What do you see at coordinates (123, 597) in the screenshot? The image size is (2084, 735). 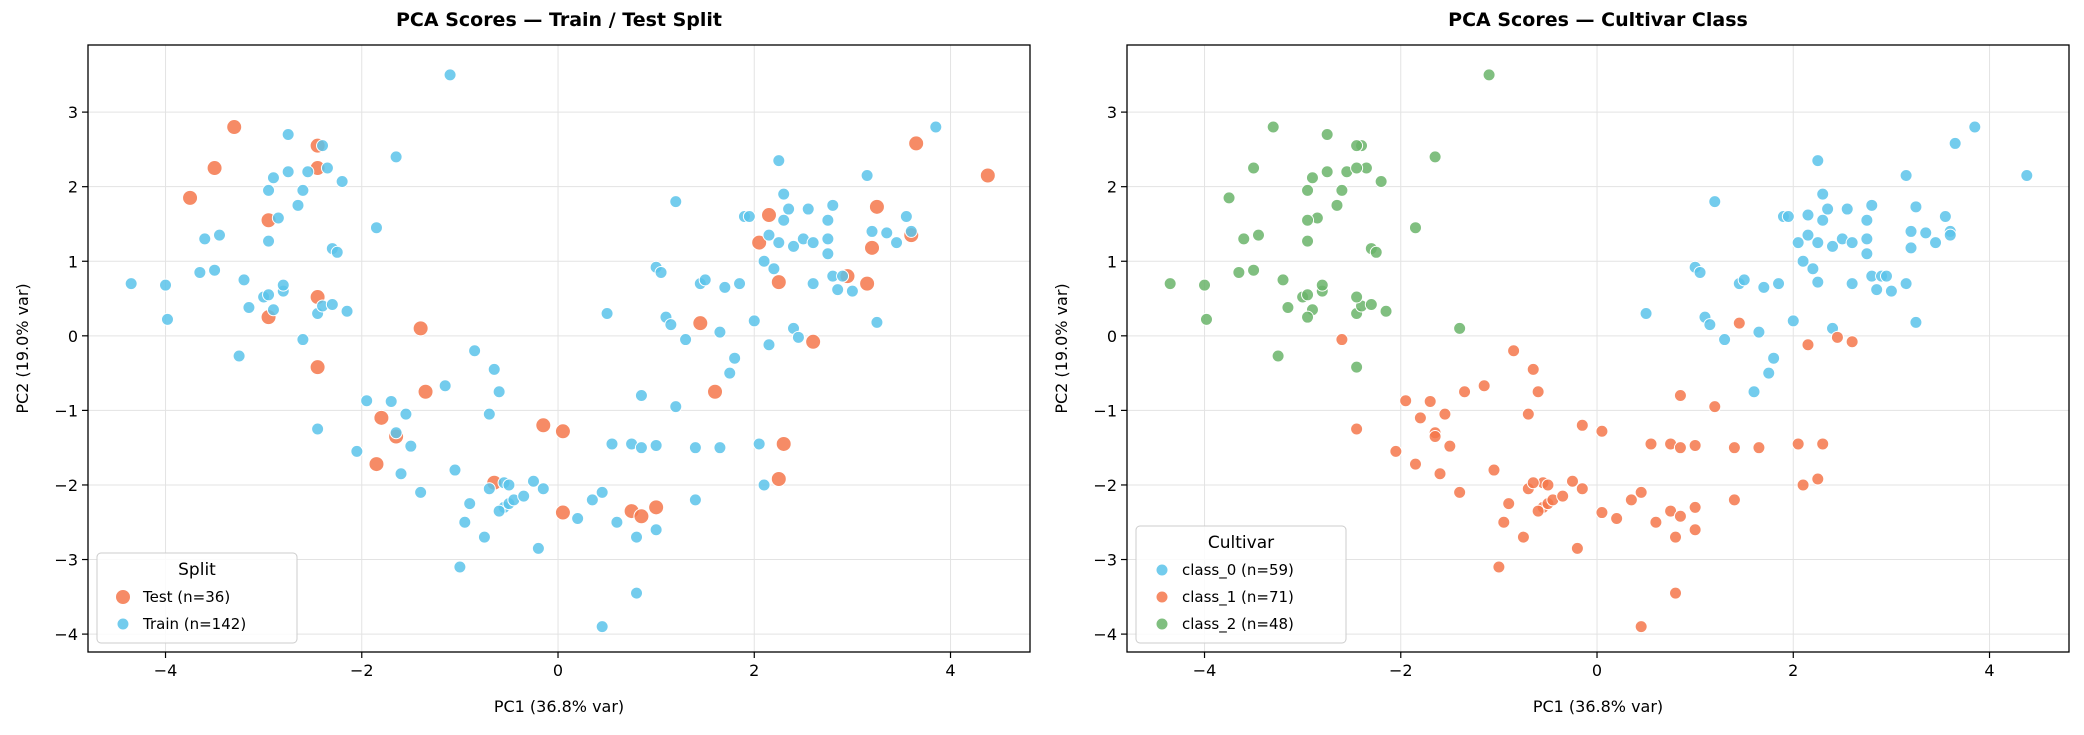 I see `legend-marker` at bounding box center [123, 597].